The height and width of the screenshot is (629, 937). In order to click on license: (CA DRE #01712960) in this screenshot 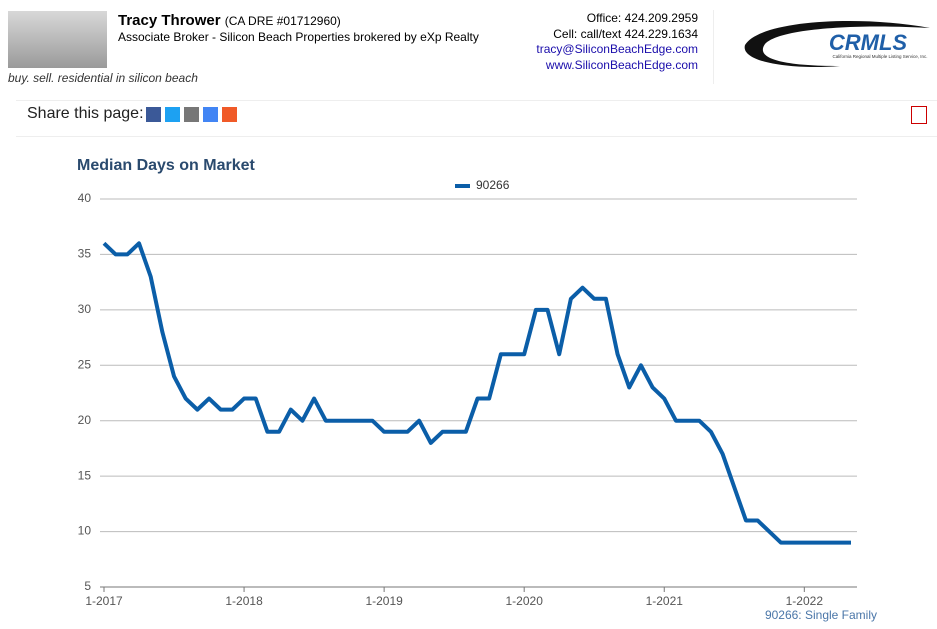, I will do `click(282, 21)`.